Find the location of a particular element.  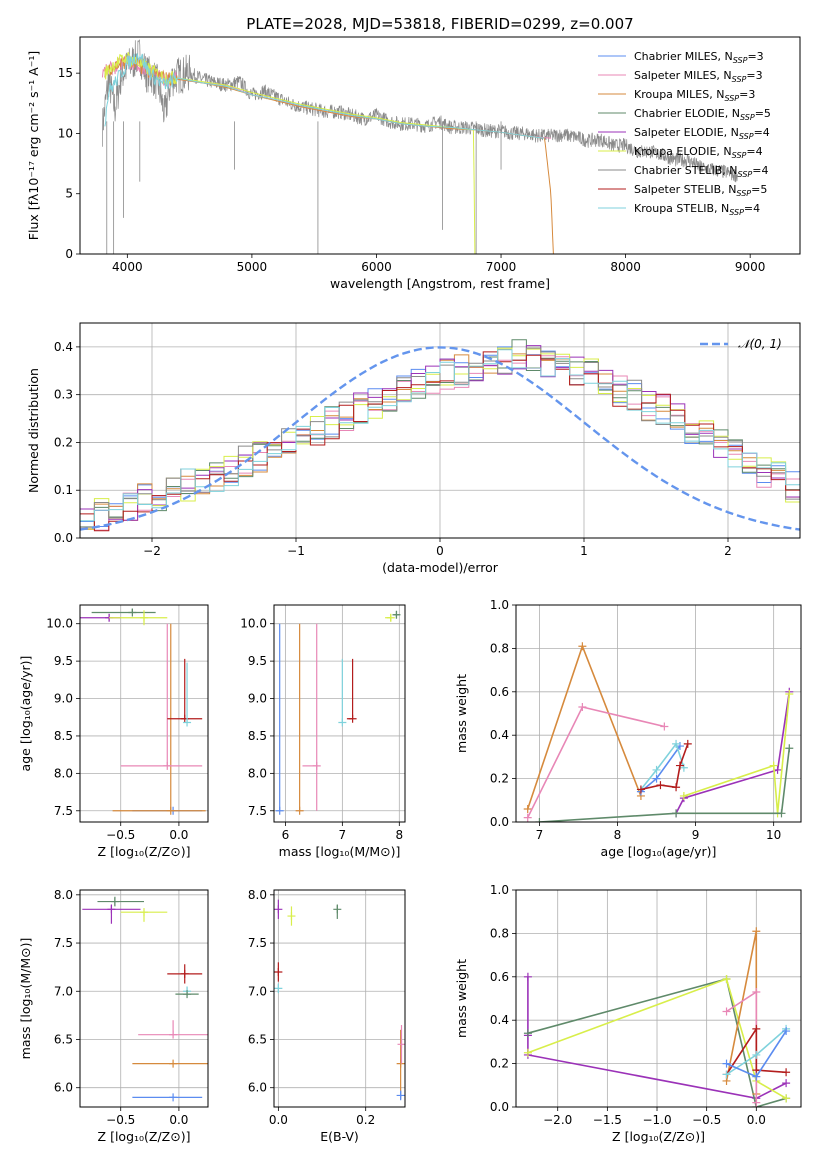

x-tick-label: −2 is located at coordinates (152, 551).